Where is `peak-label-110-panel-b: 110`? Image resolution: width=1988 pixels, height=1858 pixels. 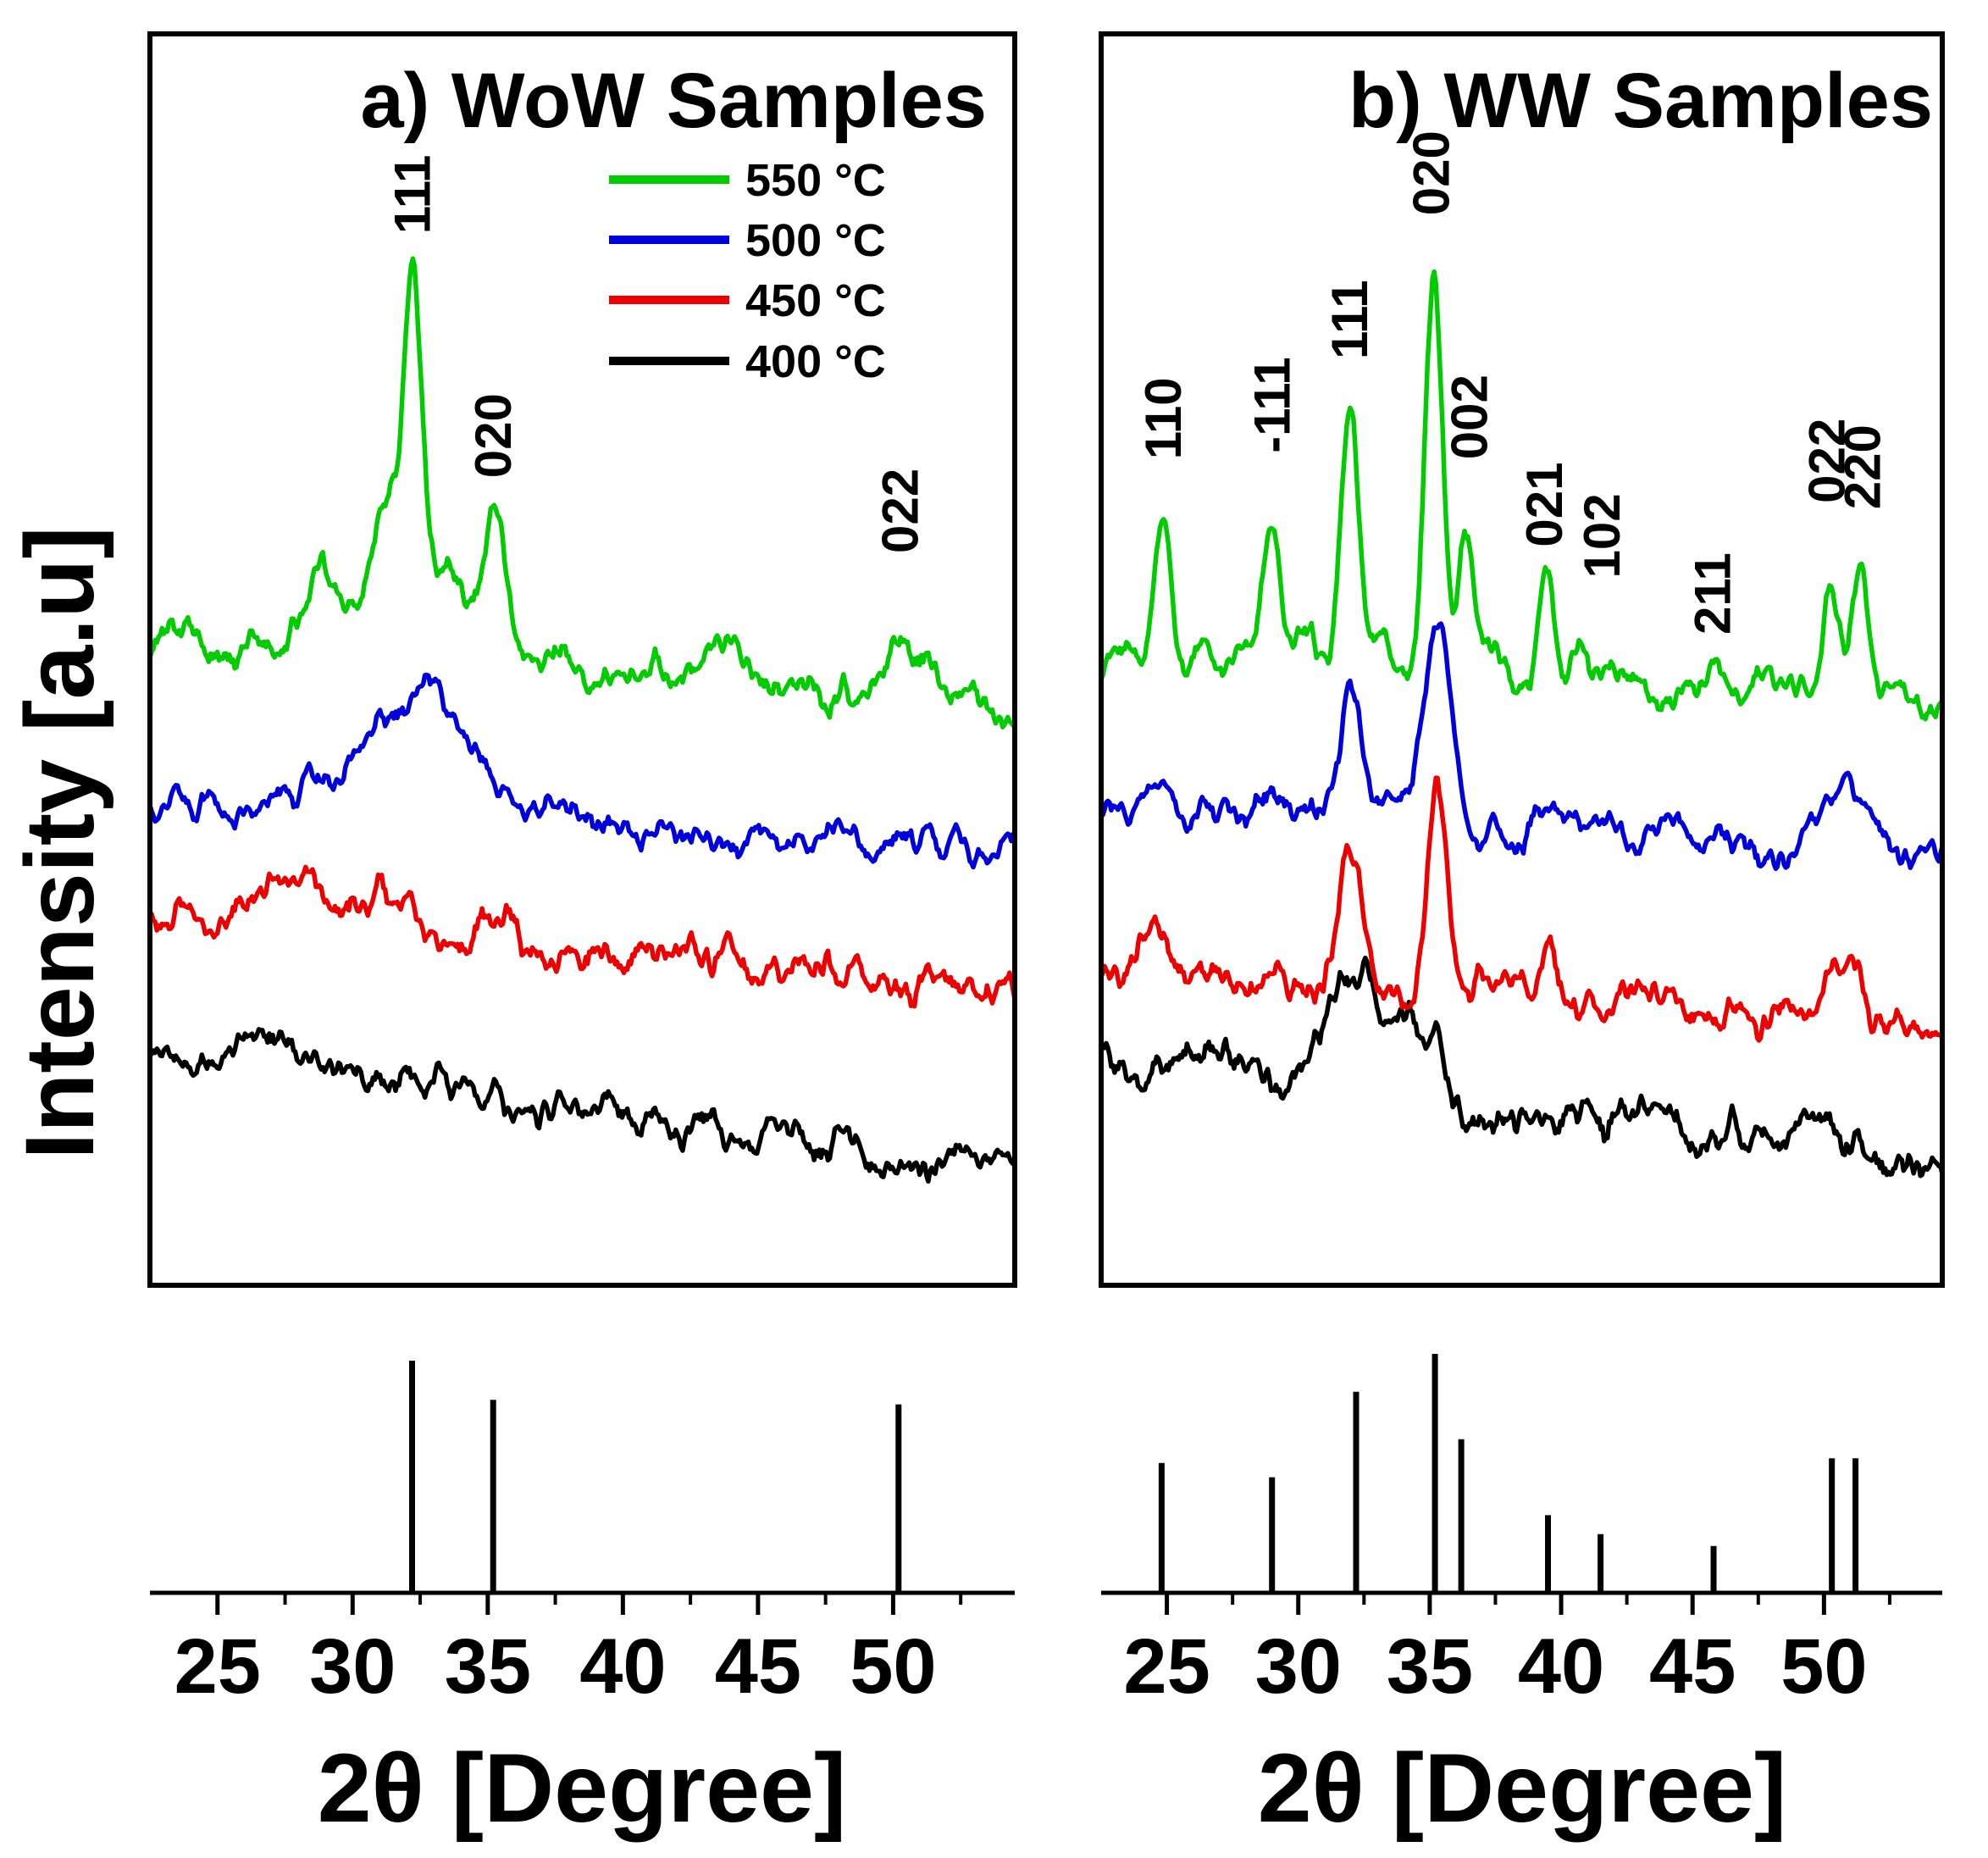
peak-label-110-panel-b: 110 is located at coordinates (1163, 418).